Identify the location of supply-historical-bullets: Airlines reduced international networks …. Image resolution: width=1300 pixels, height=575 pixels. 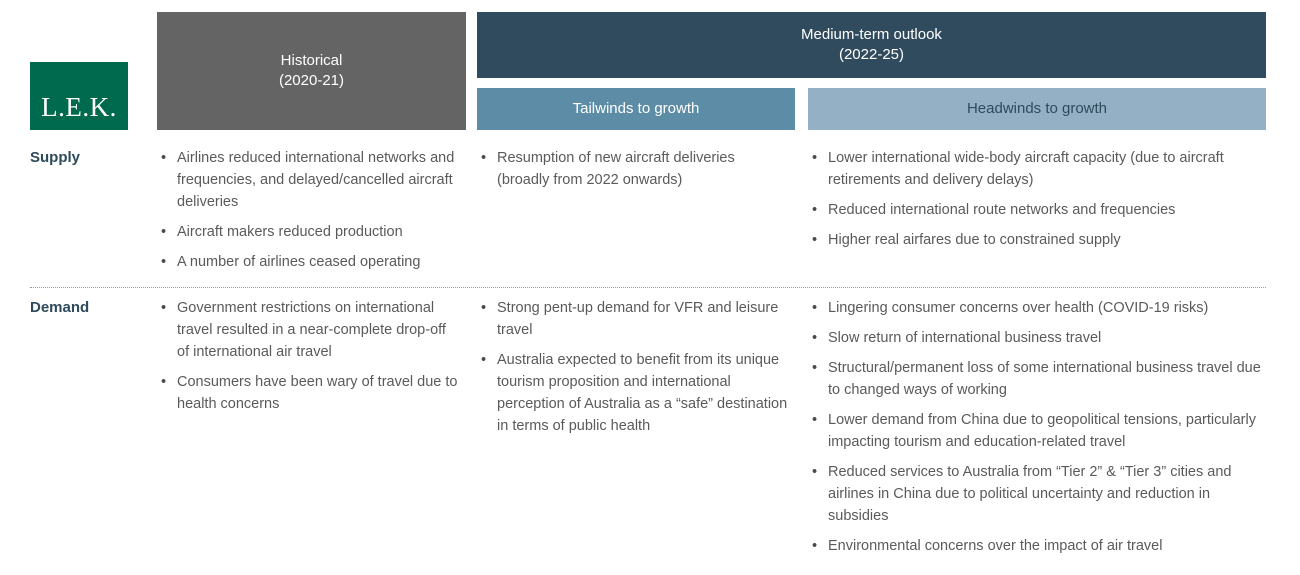
(311, 214).